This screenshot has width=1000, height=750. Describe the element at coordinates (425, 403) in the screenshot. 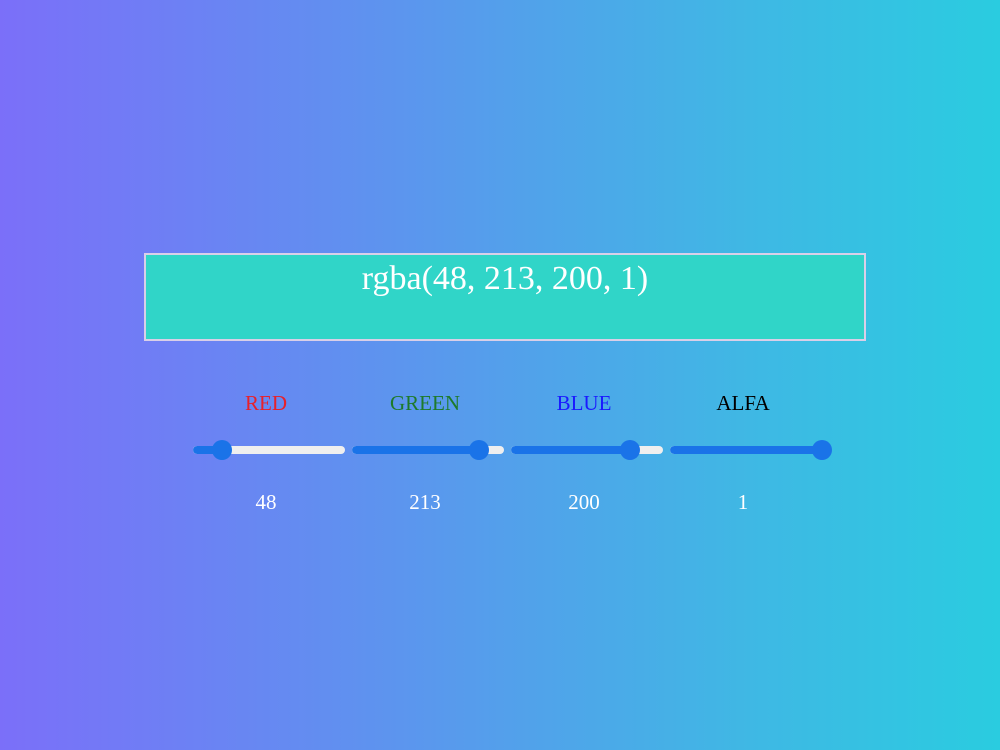

I see `green-label: GREEN` at that location.